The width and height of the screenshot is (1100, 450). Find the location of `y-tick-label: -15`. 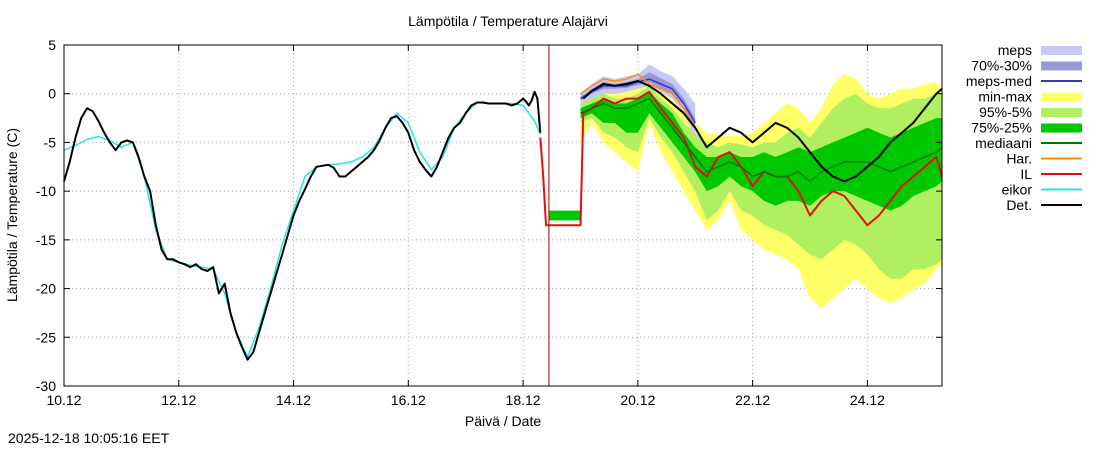

y-tick-label: -15 is located at coordinates (46, 240).